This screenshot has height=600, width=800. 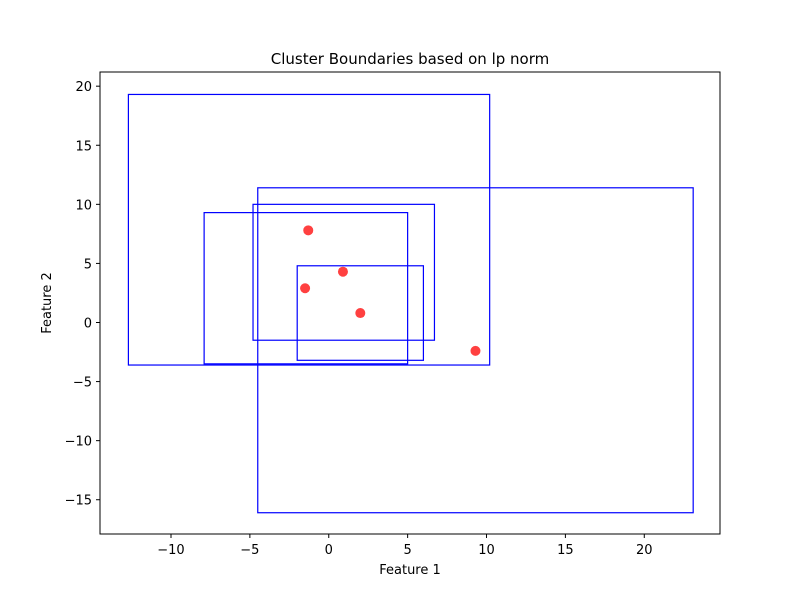 What do you see at coordinates (407, 550) in the screenshot?
I see `x-tick-label: 5` at bounding box center [407, 550].